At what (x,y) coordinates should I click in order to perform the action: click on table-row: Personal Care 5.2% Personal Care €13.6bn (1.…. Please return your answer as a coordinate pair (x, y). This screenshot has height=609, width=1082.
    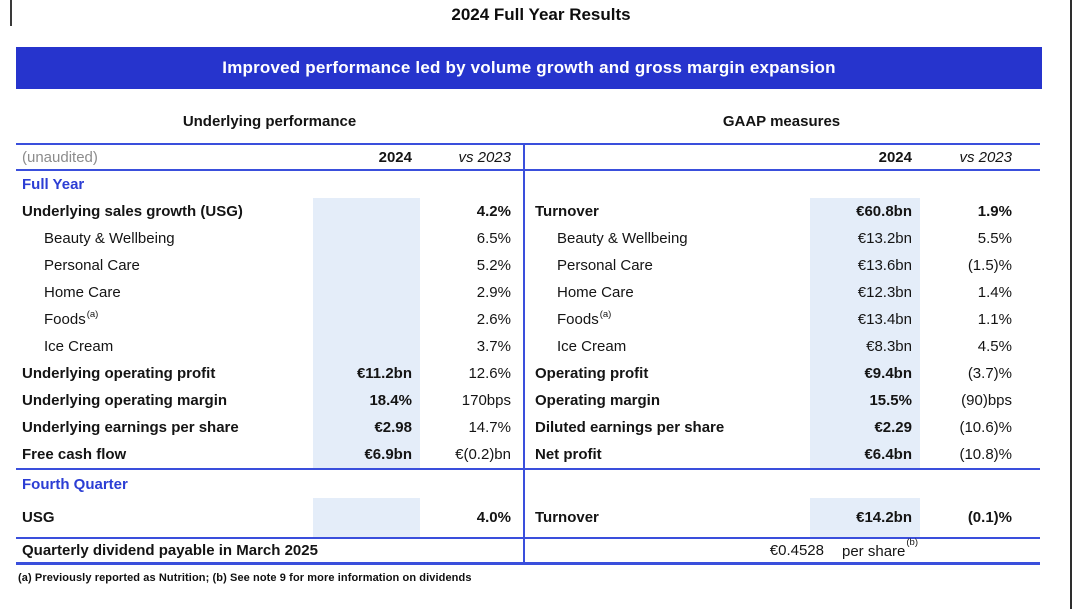
    Looking at the image, I should click on (528, 265).